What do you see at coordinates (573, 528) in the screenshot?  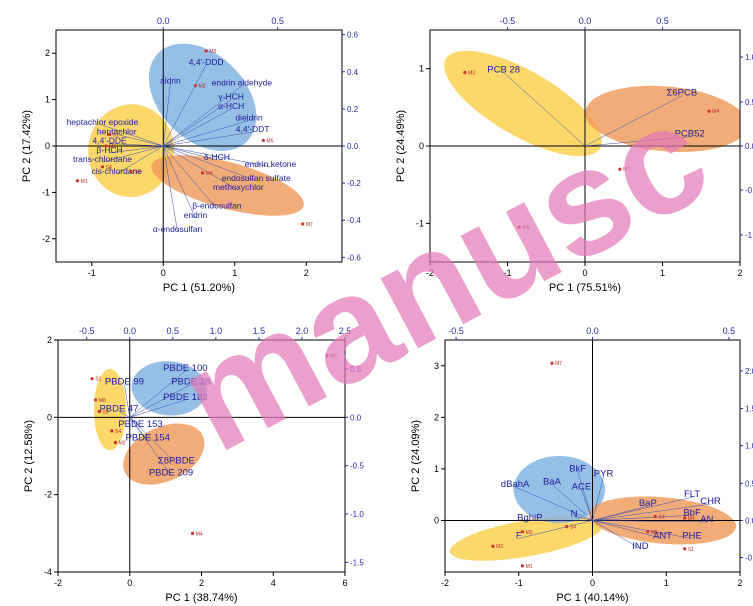 I see `sample-label: S4` at bounding box center [573, 528].